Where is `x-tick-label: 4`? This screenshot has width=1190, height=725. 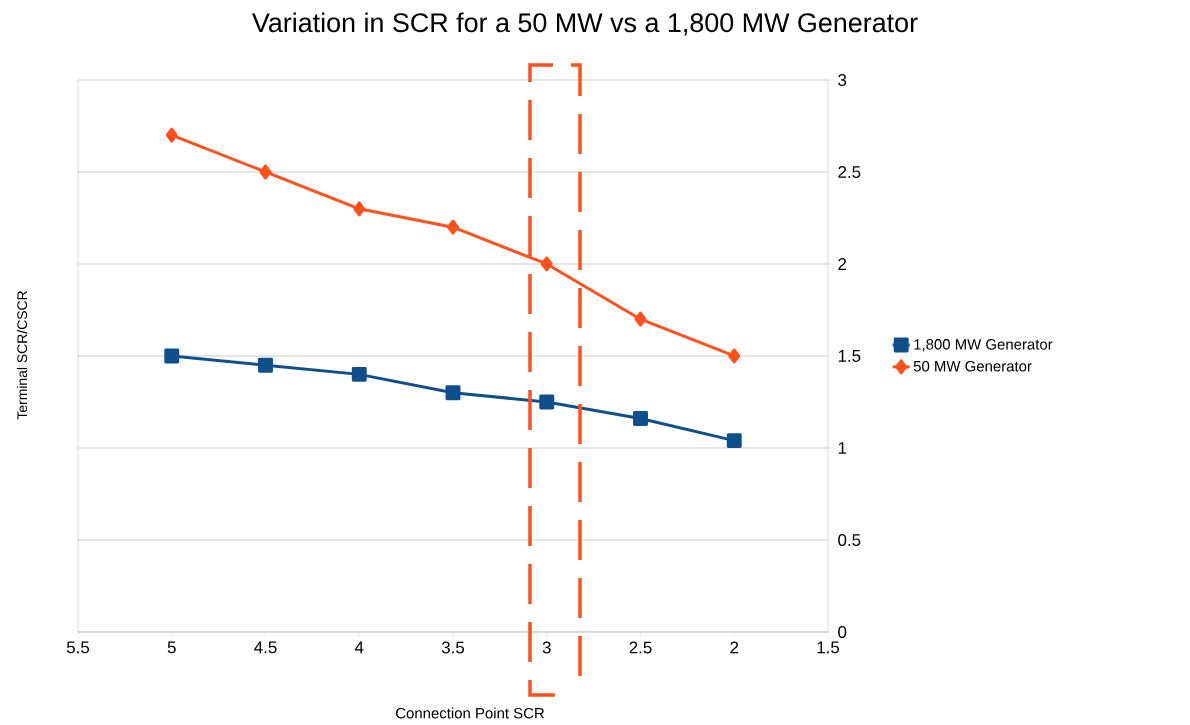 x-tick-label: 4 is located at coordinates (359, 647).